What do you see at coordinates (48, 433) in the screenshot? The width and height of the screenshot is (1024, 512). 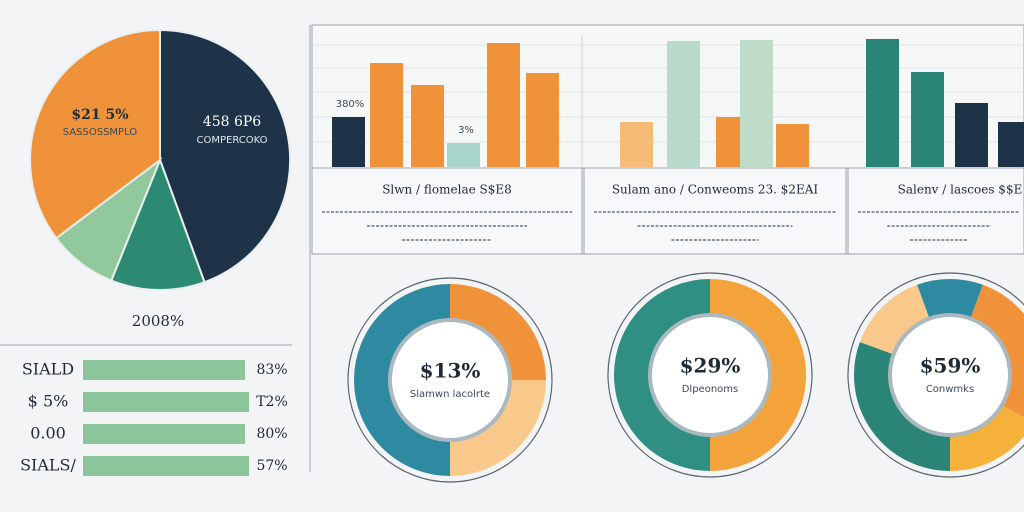 I see `row-label: 0.00` at bounding box center [48, 433].